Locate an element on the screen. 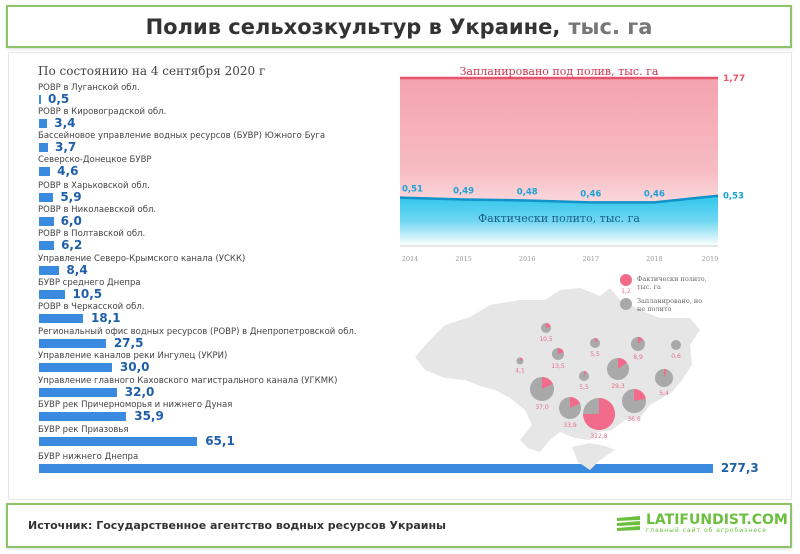 The width and height of the screenshot is (800, 554). actual-series-label: Фактически полито, тыс. га is located at coordinates (559, 218).